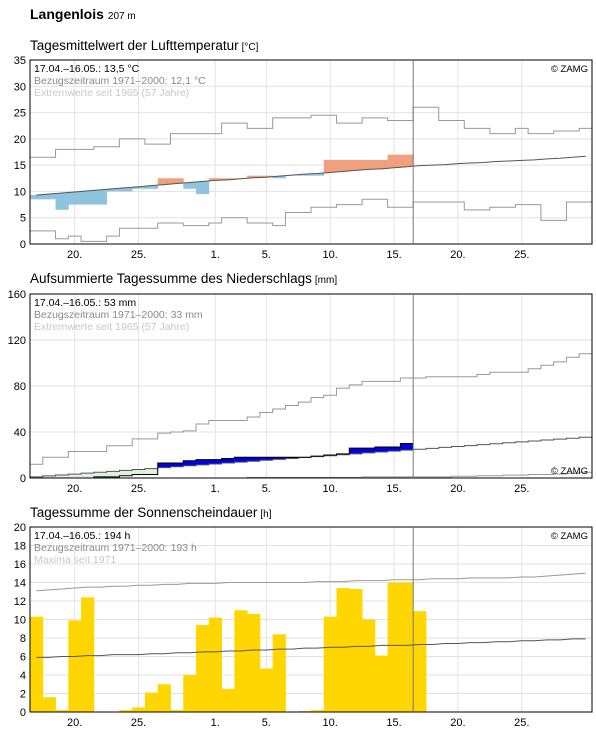  Describe the element at coordinates (311, 132) in the screenshot. I see `temp-maximum-line` at that location.